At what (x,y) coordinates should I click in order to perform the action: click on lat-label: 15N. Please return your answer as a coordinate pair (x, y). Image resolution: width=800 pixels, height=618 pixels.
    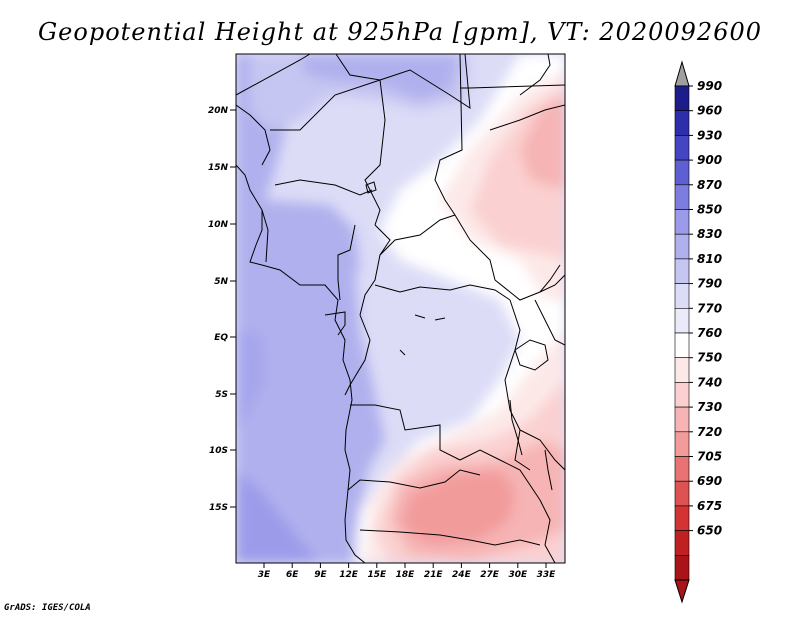
    Looking at the image, I should click on (218, 168).